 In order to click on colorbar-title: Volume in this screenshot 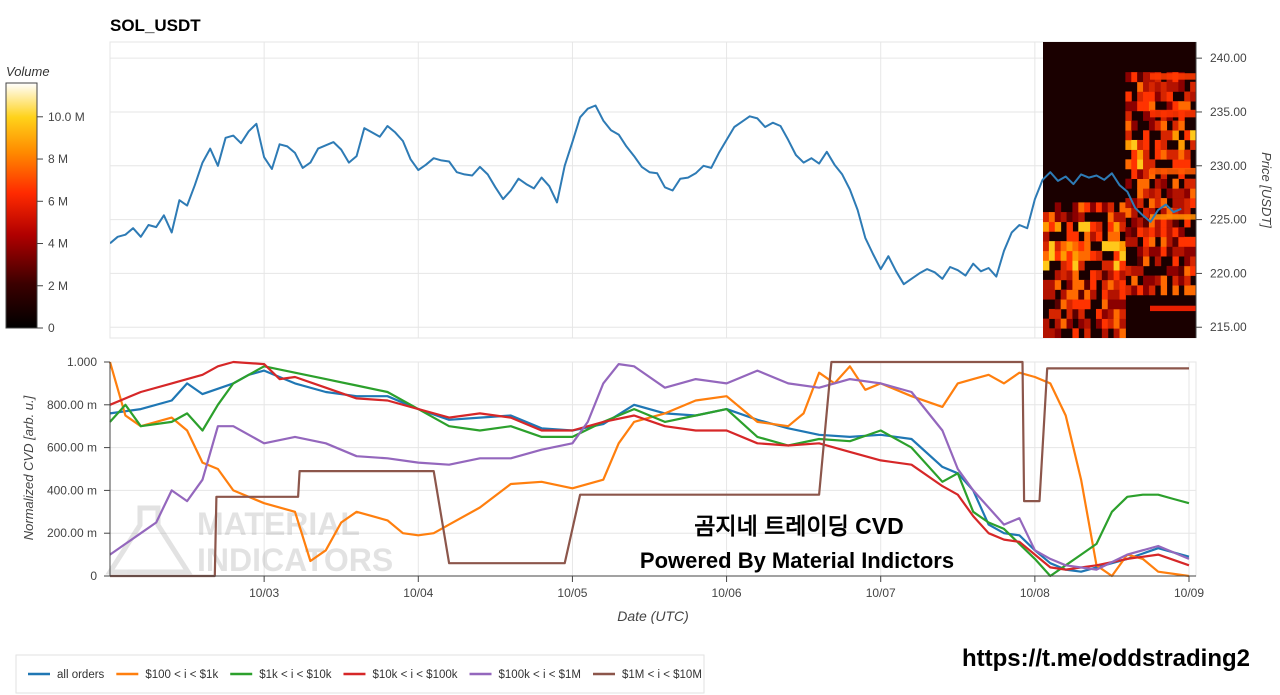, I will do `click(28, 71)`.